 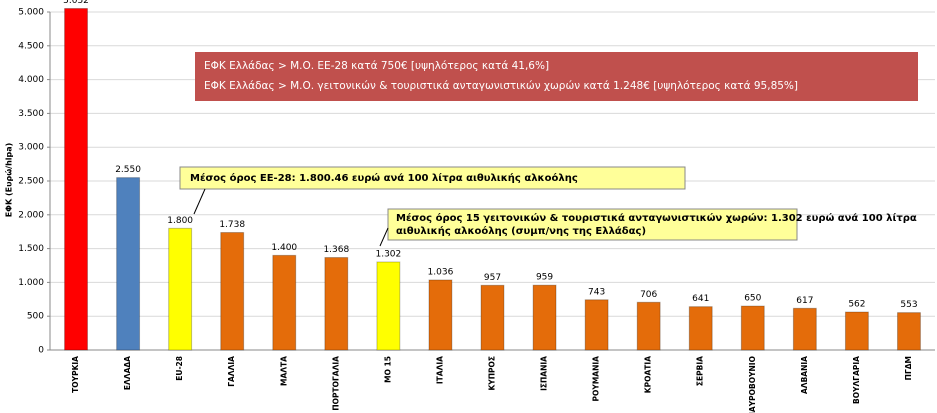 I want to click on x-tick-label: ΙΤΑΛΙΑ, so click(x=439, y=370).